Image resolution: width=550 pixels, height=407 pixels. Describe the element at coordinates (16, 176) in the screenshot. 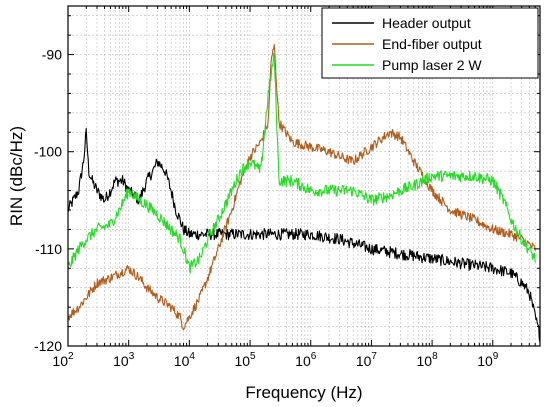

I see `y-axis-title: RIN (dBc/Hz)` at that location.